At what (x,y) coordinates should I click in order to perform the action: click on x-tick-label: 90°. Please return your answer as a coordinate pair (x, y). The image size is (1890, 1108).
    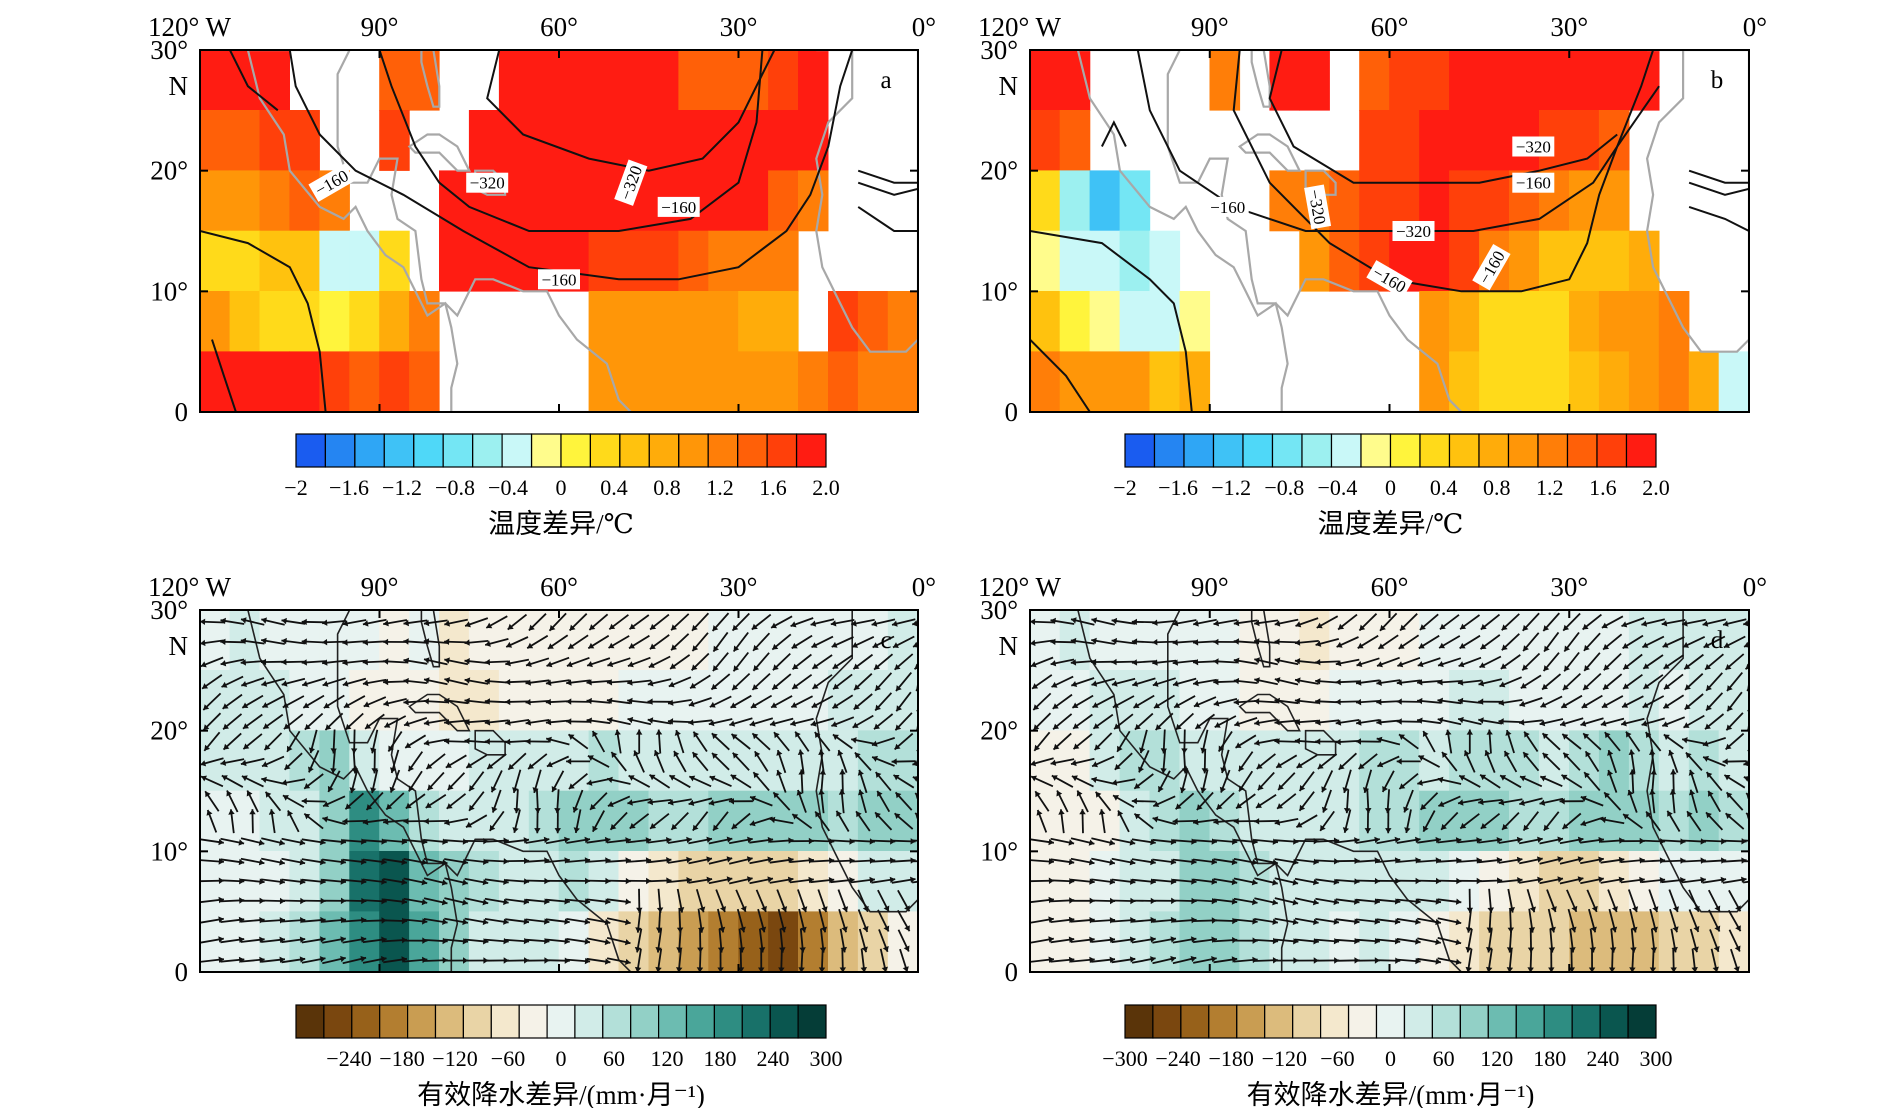
    Looking at the image, I should click on (380, 587).